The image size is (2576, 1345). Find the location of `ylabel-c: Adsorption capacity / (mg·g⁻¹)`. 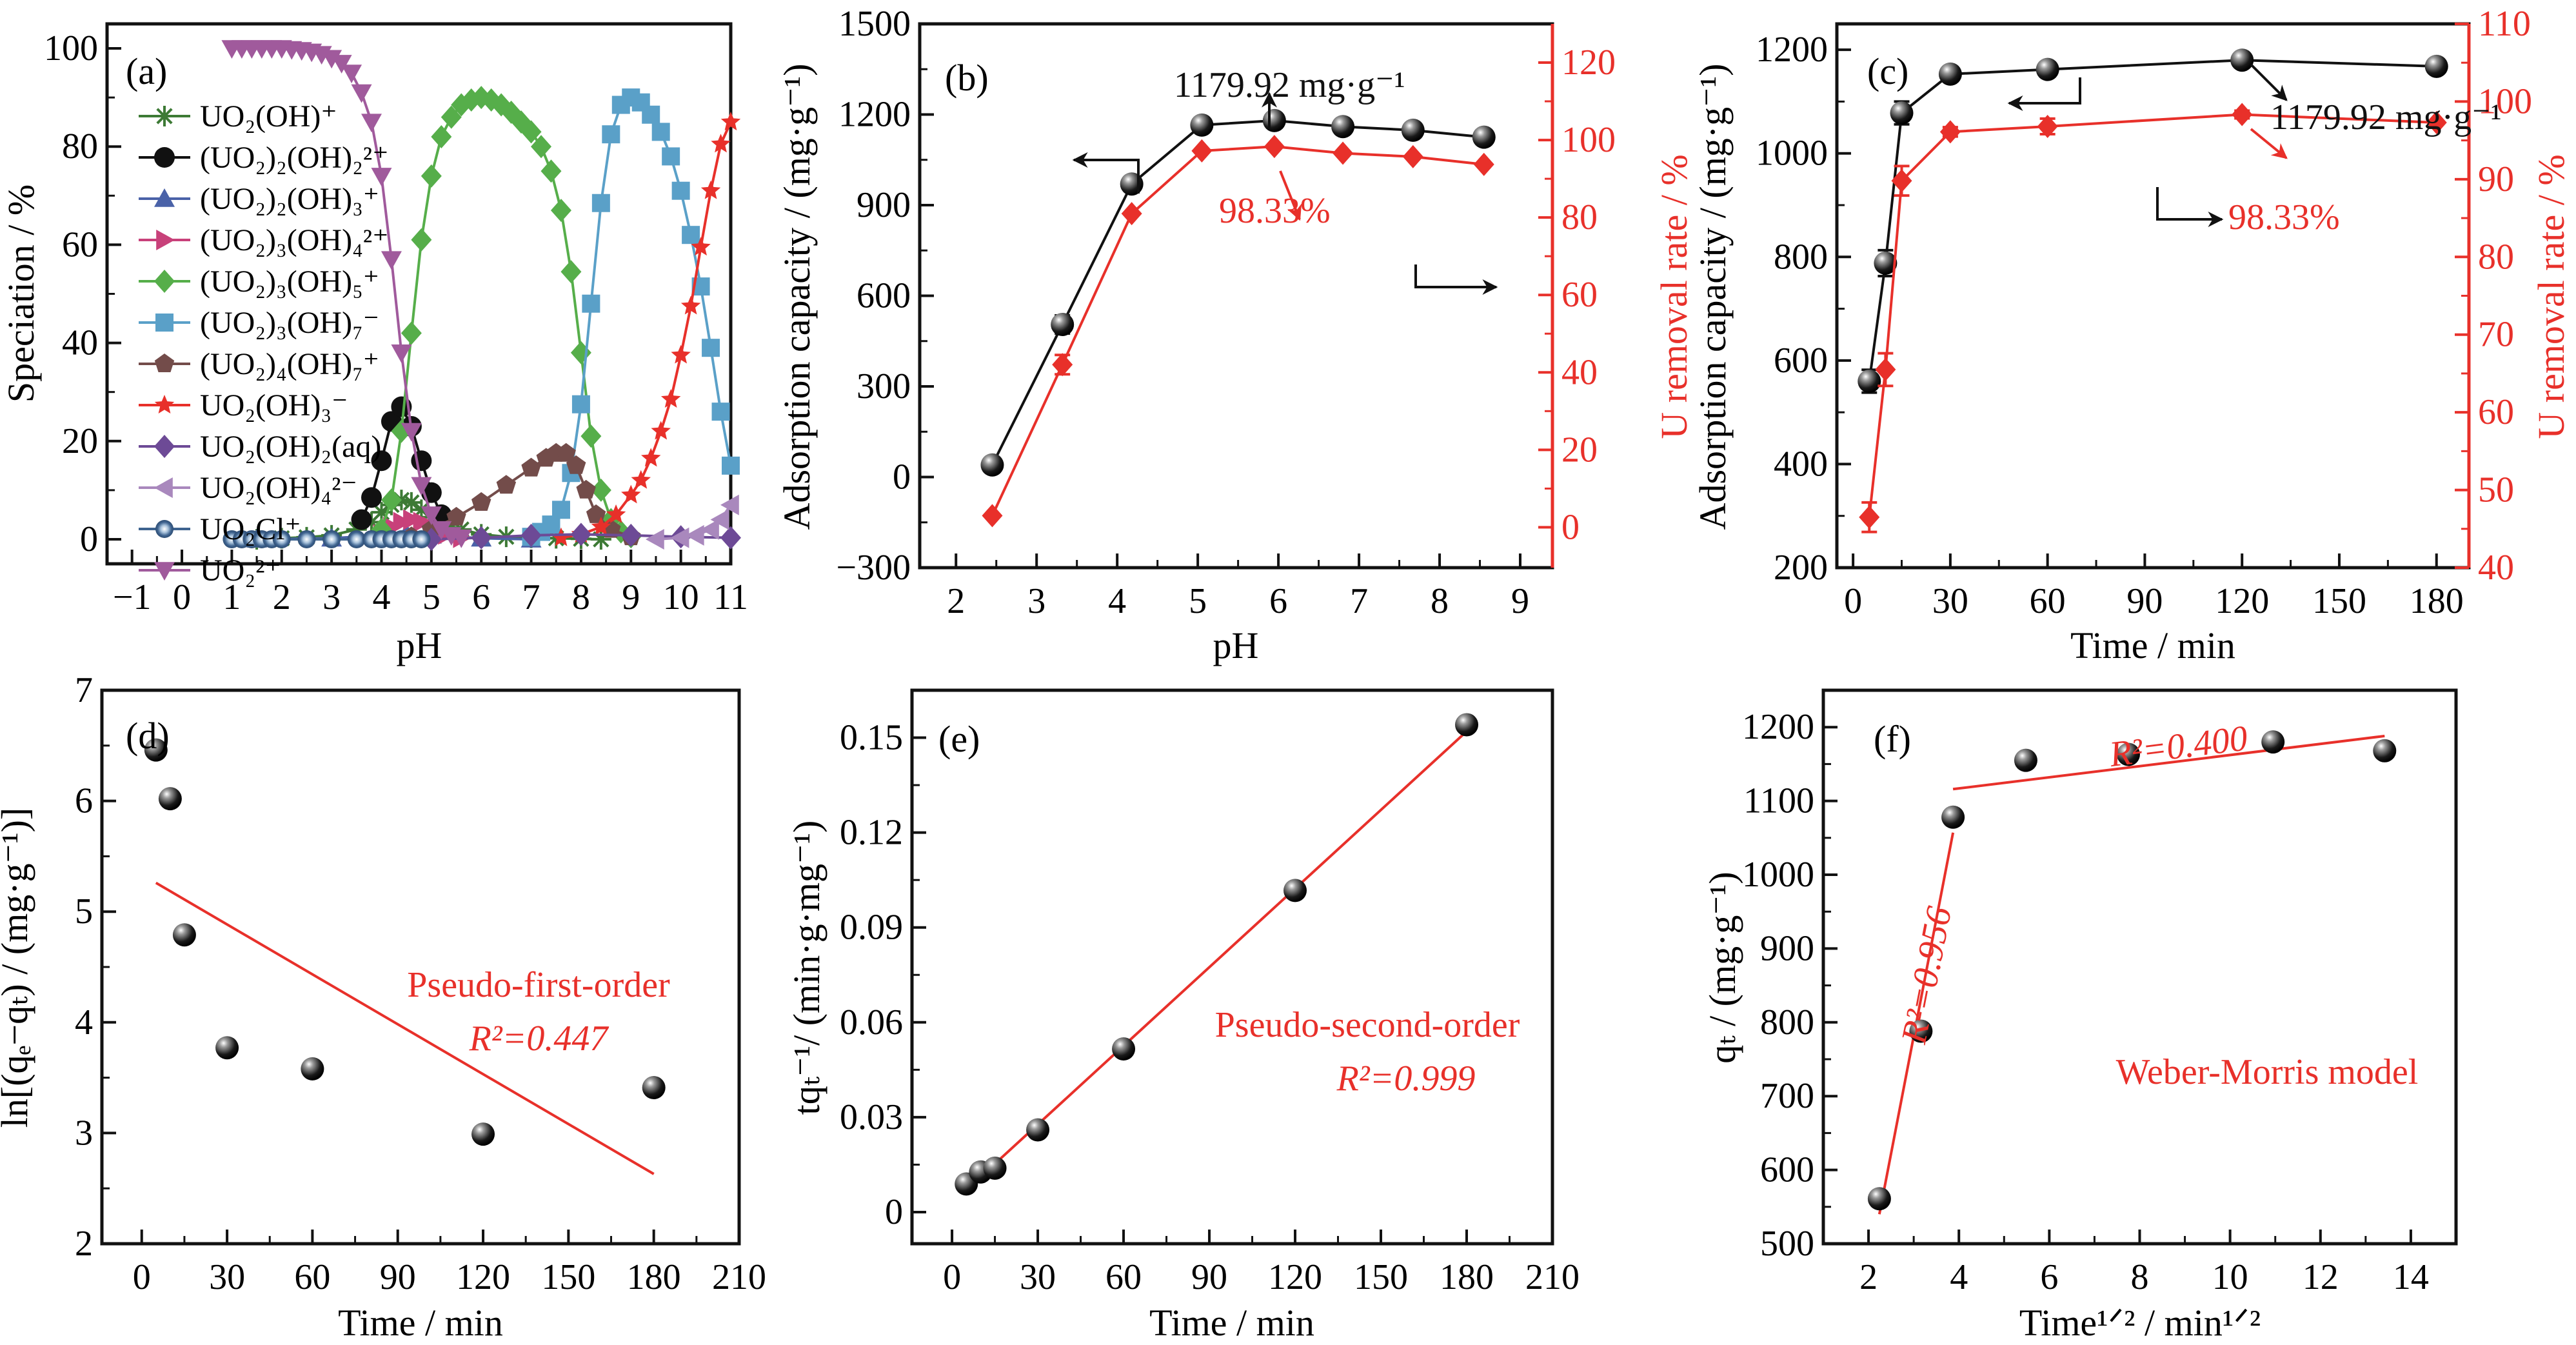

ylabel-c: Adsorption capacity / (mg·g⁻¹) is located at coordinates (1713, 297).